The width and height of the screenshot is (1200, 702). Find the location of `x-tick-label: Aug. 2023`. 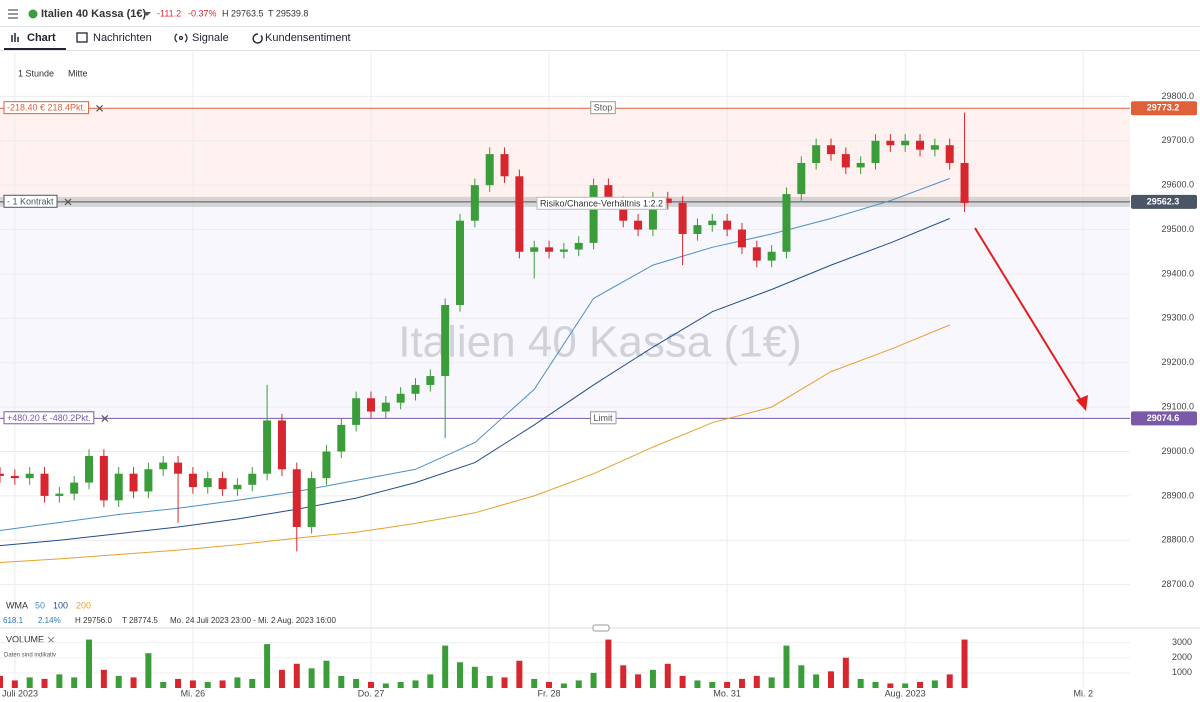

x-tick-label: Aug. 2023 is located at coordinates (905, 693).